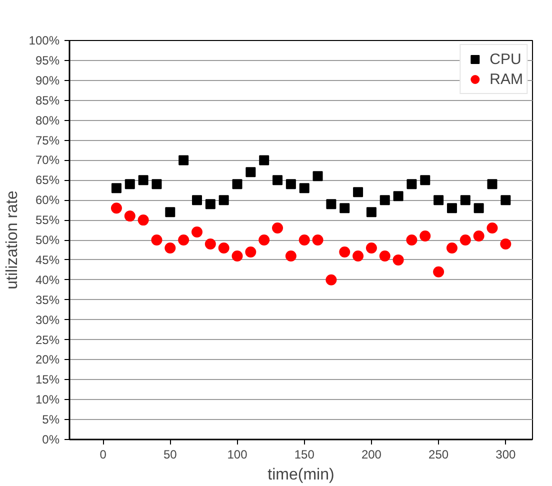 The image size is (552, 486). I want to click on x-tick-label: 300, so click(506, 455).